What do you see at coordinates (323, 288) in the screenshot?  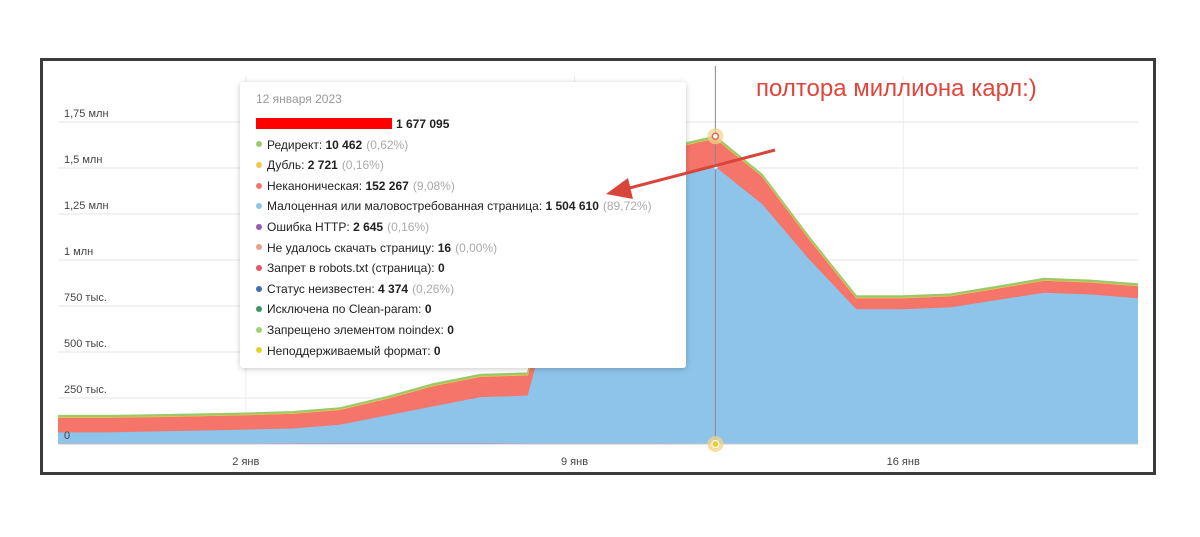 I see `tooltip-row-label: Статус неизвестен:` at bounding box center [323, 288].